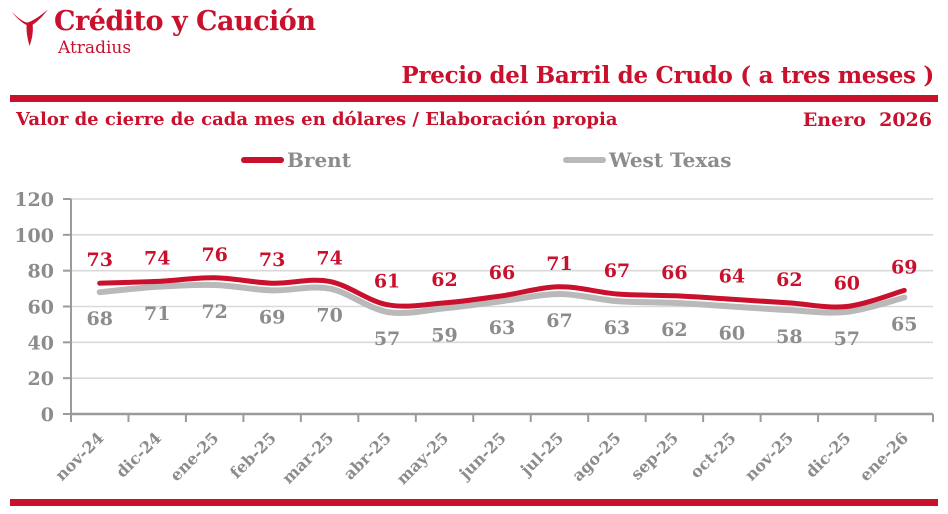  I want to click on y-tick-label: 40, so click(41, 343).